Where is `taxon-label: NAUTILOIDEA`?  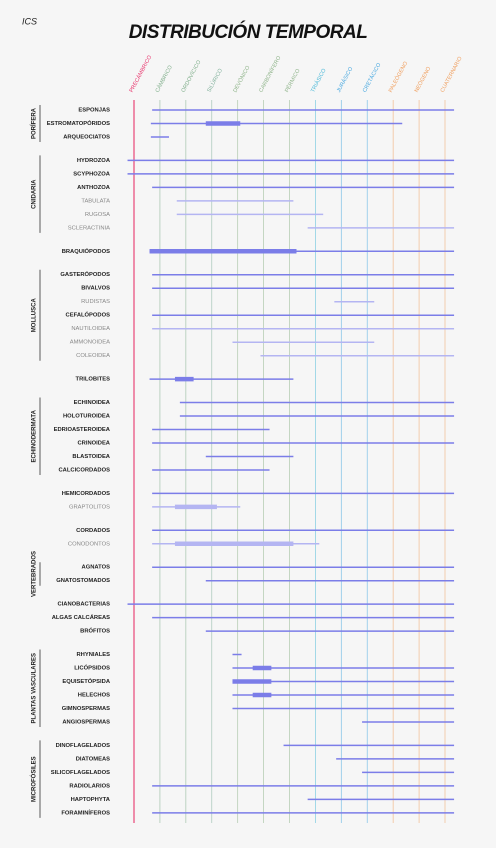
taxon-label: NAUTILOIDEA is located at coordinates (90, 329).